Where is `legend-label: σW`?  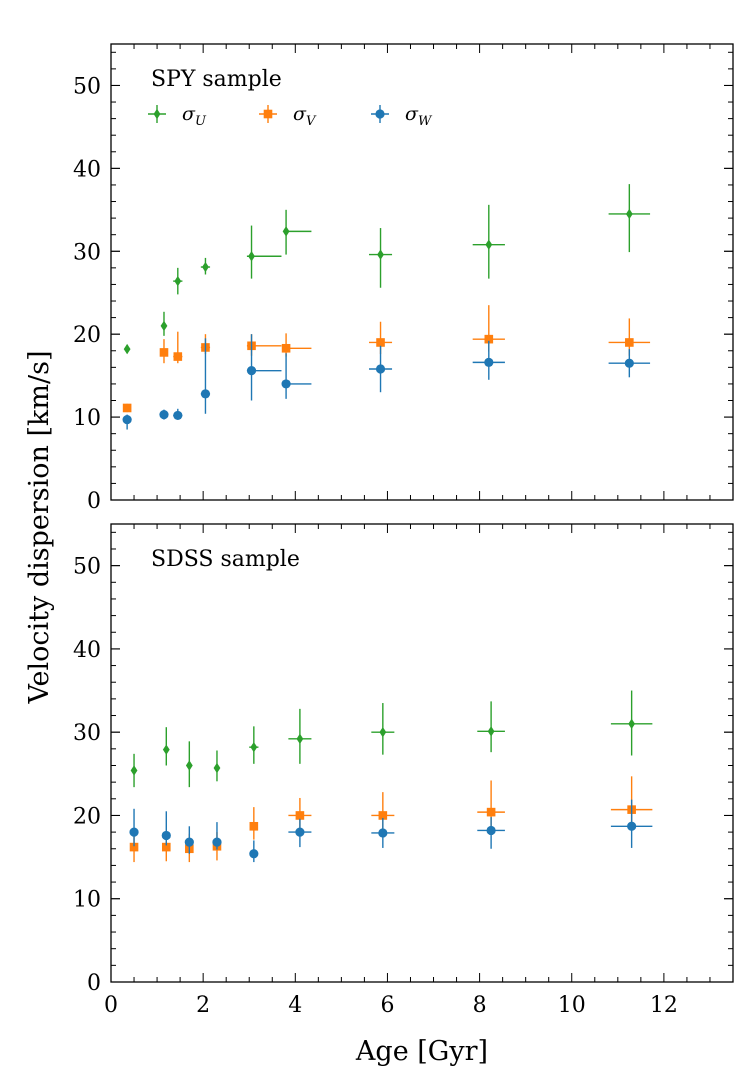
legend-label: σW is located at coordinates (419, 116).